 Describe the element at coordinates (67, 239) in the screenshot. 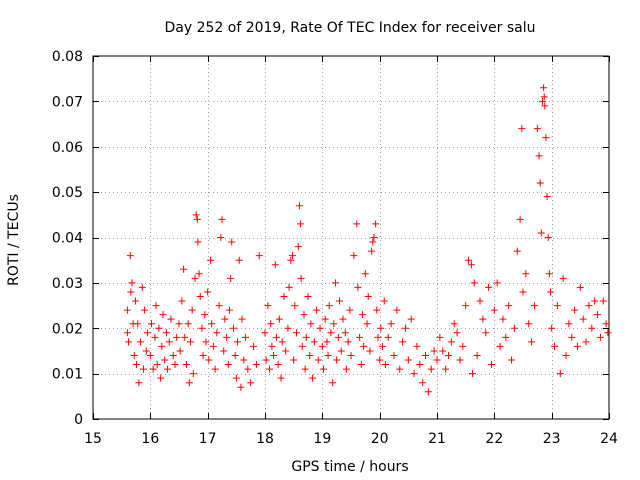

I see `y-tick-label: 0.04` at that location.